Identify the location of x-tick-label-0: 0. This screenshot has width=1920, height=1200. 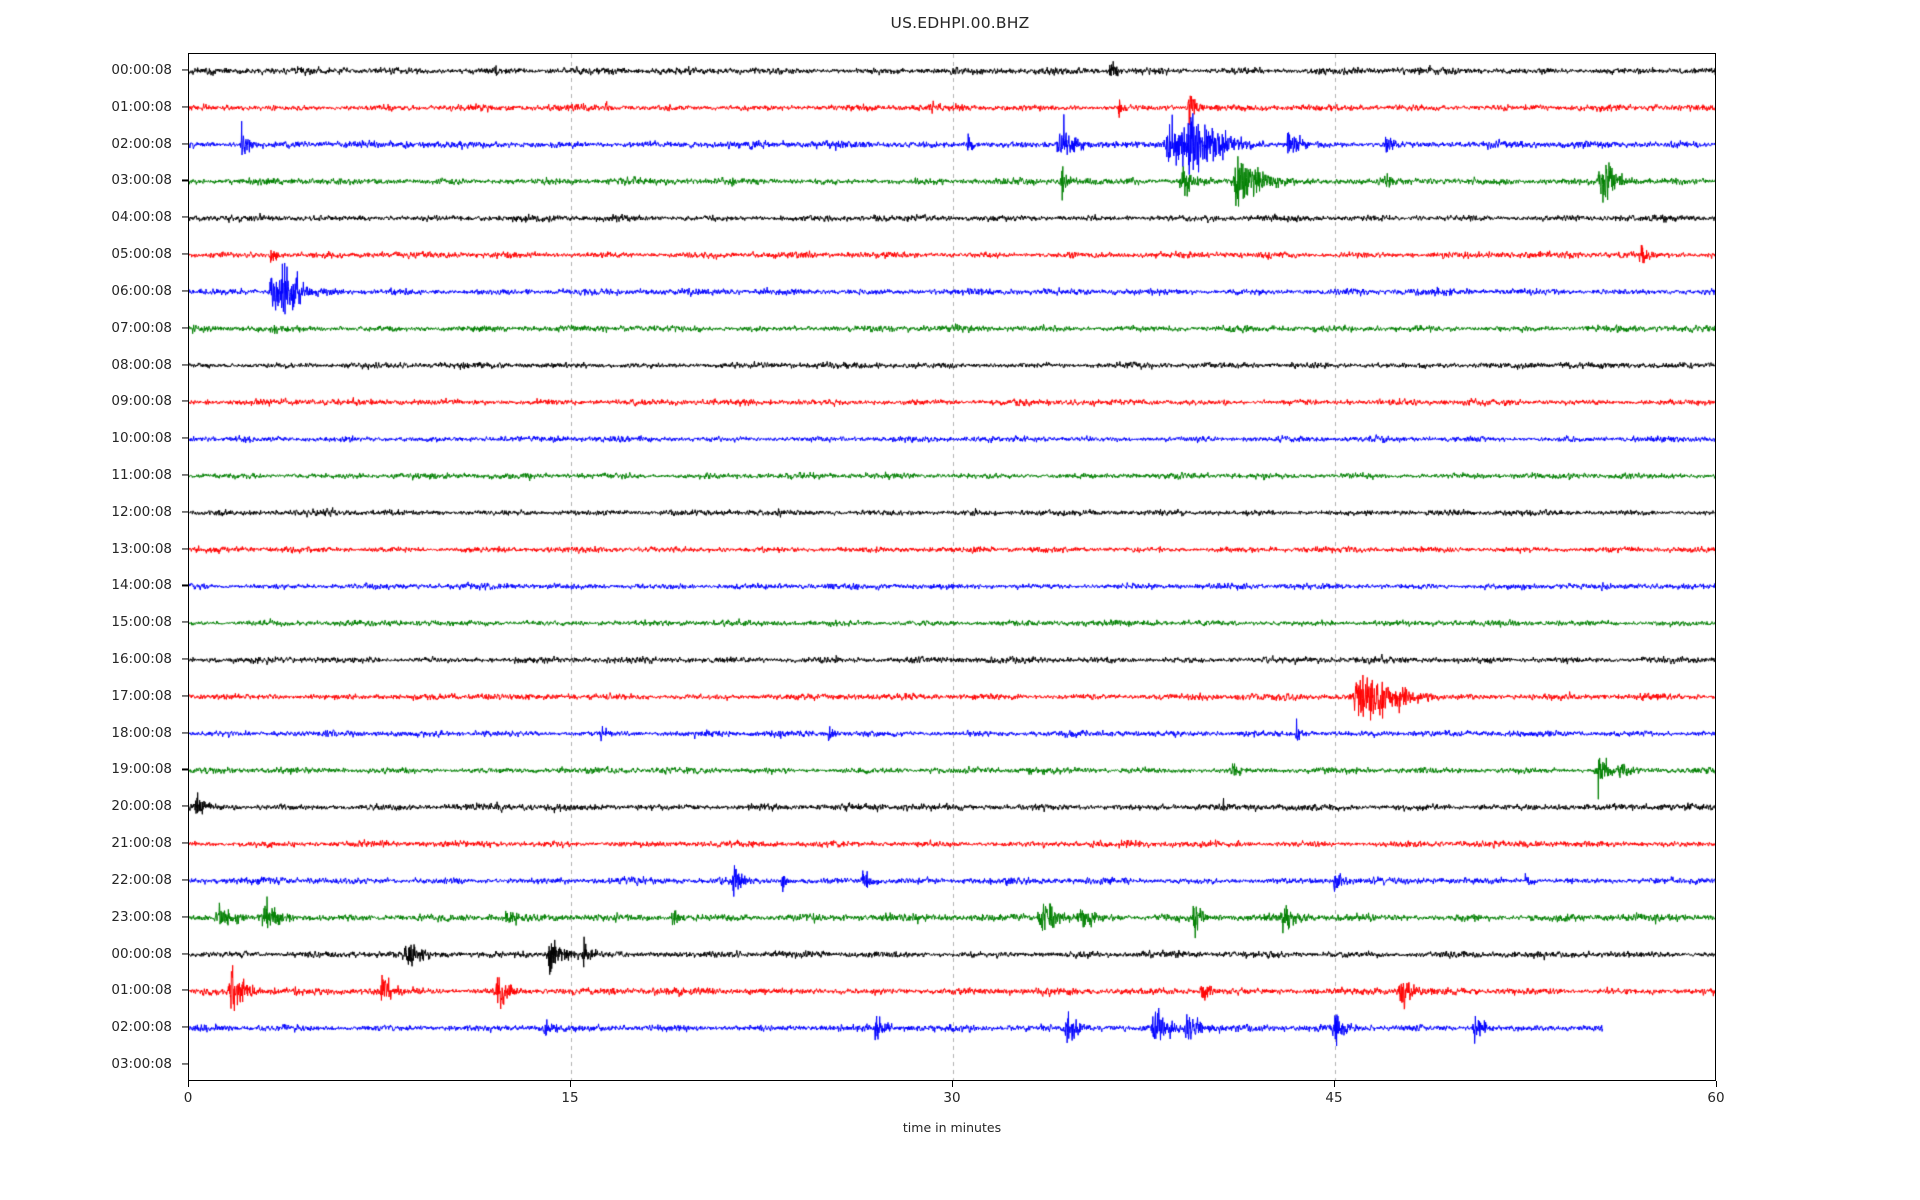
(188, 1098).